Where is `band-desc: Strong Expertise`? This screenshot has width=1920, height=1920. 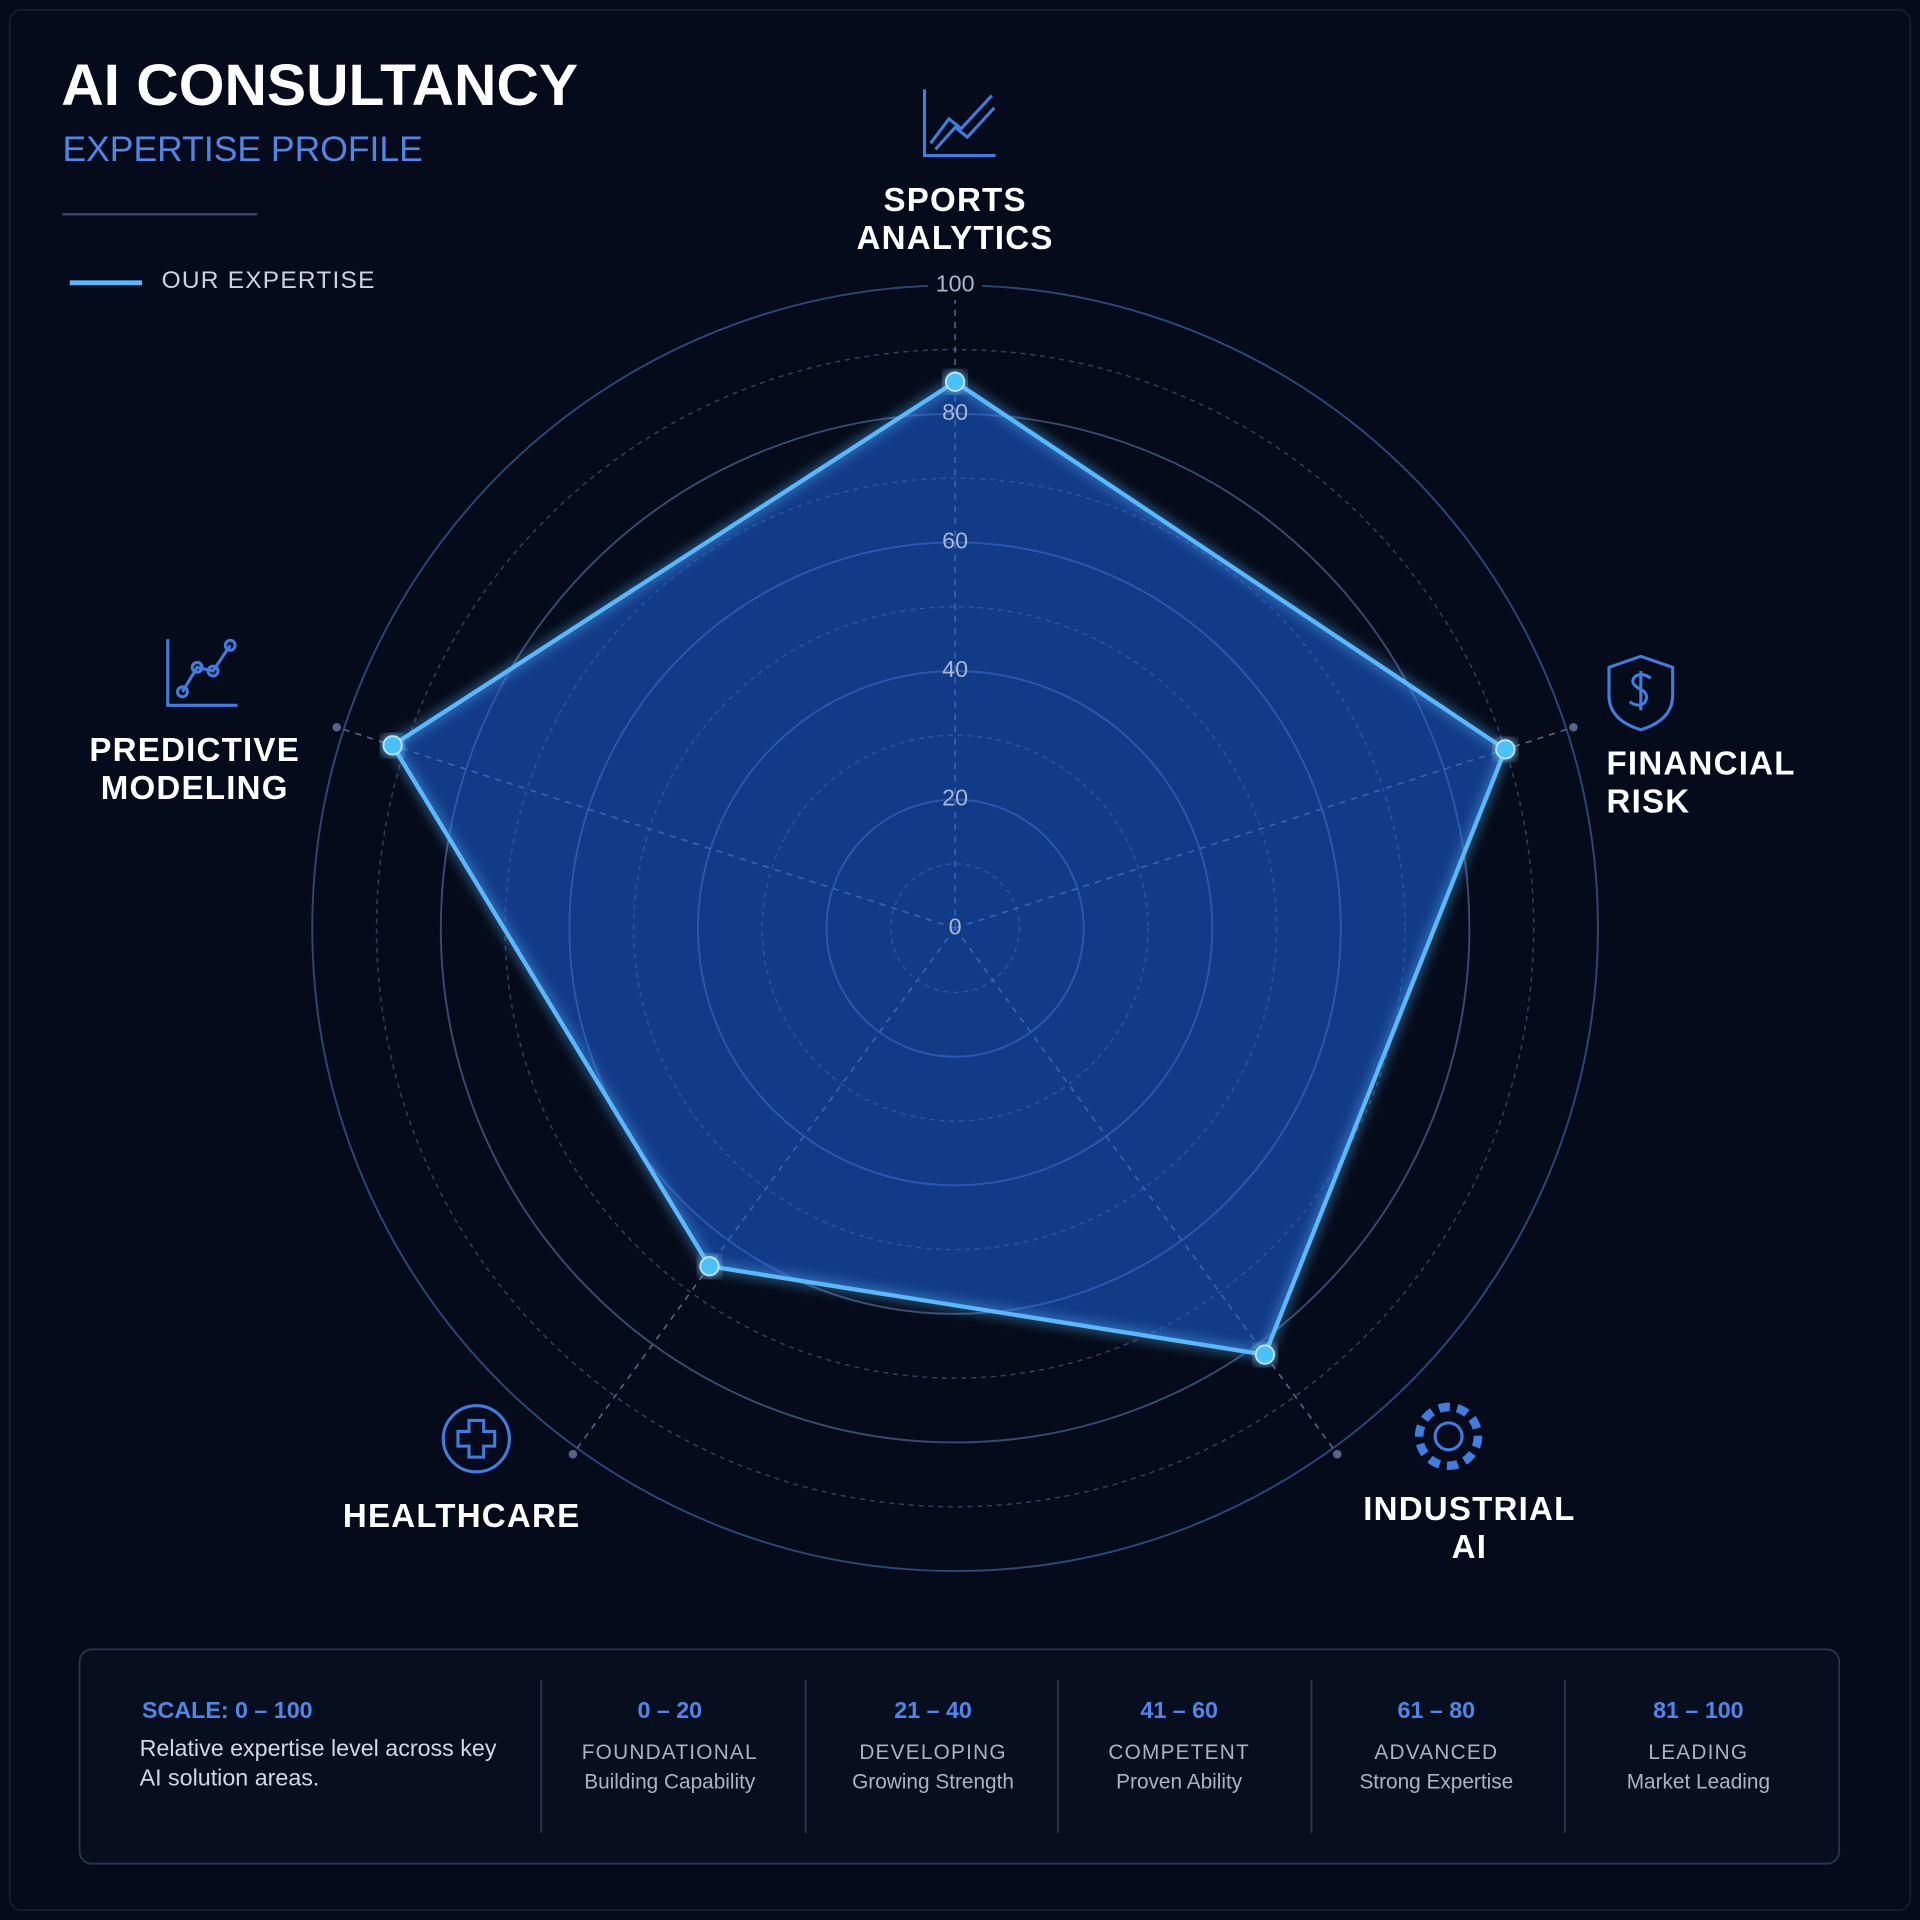 band-desc: Strong Expertise is located at coordinates (1436, 1781).